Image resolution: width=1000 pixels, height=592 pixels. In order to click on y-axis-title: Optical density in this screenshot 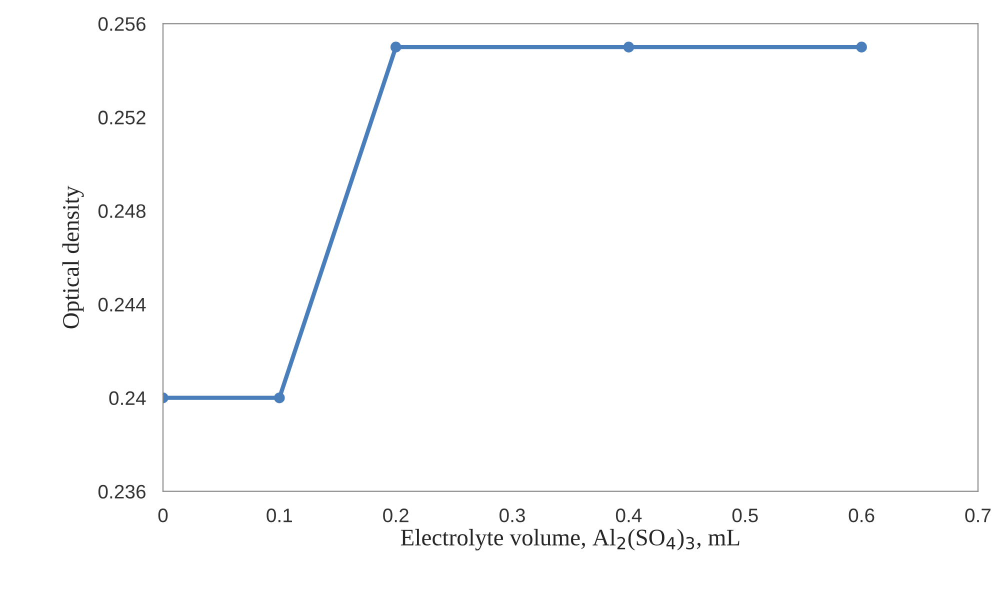, I will do `click(73, 257)`.